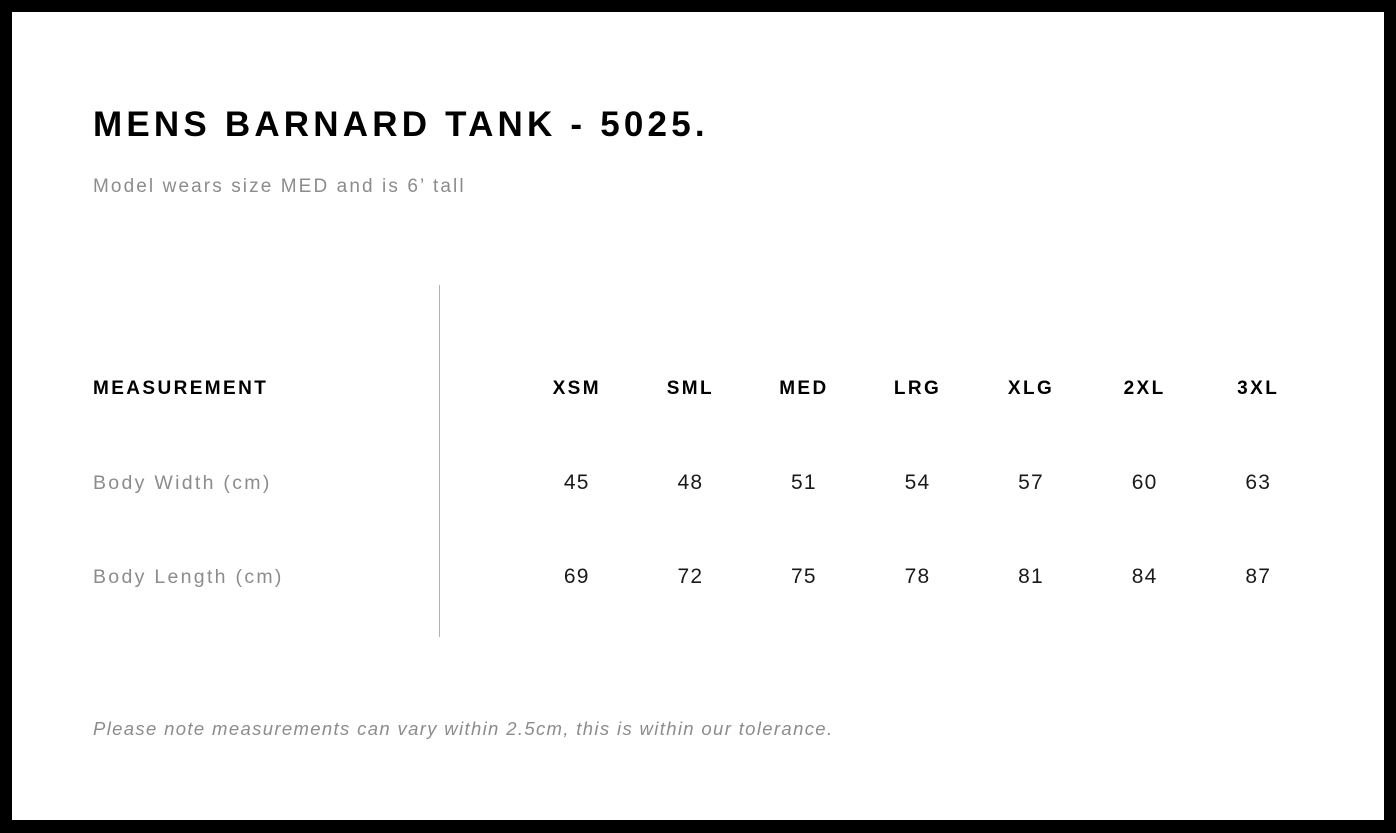 The width and height of the screenshot is (1396, 833). What do you see at coordinates (804, 576) in the screenshot?
I see `cell-body-length-med: 75` at bounding box center [804, 576].